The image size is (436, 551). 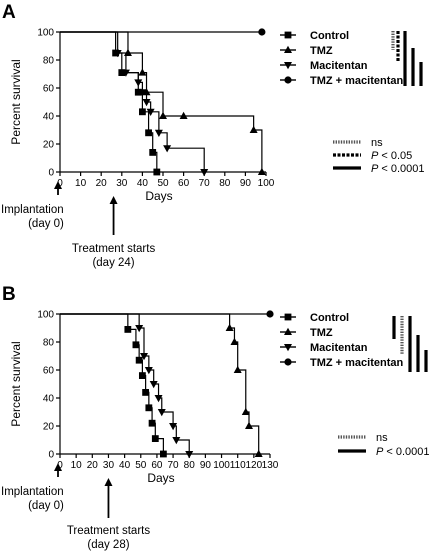 I want to click on x-tick-label: 130, so click(x=270, y=465).